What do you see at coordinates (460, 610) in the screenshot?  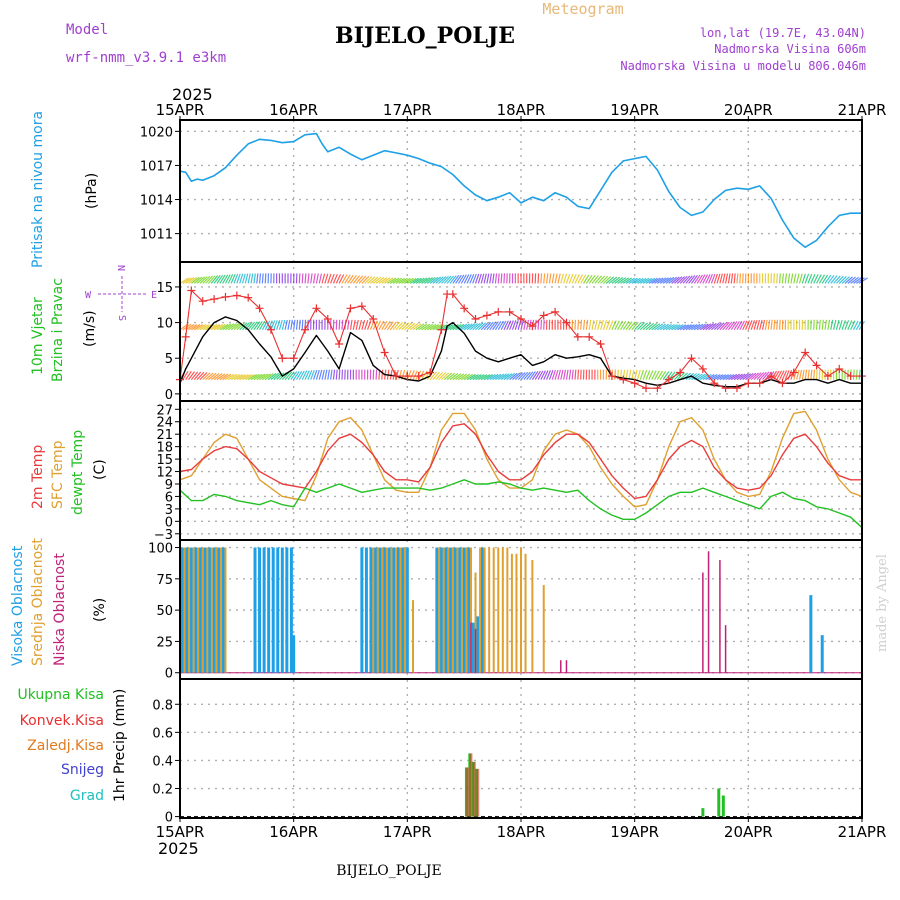 I see `high-cloud-bar` at bounding box center [460, 610].